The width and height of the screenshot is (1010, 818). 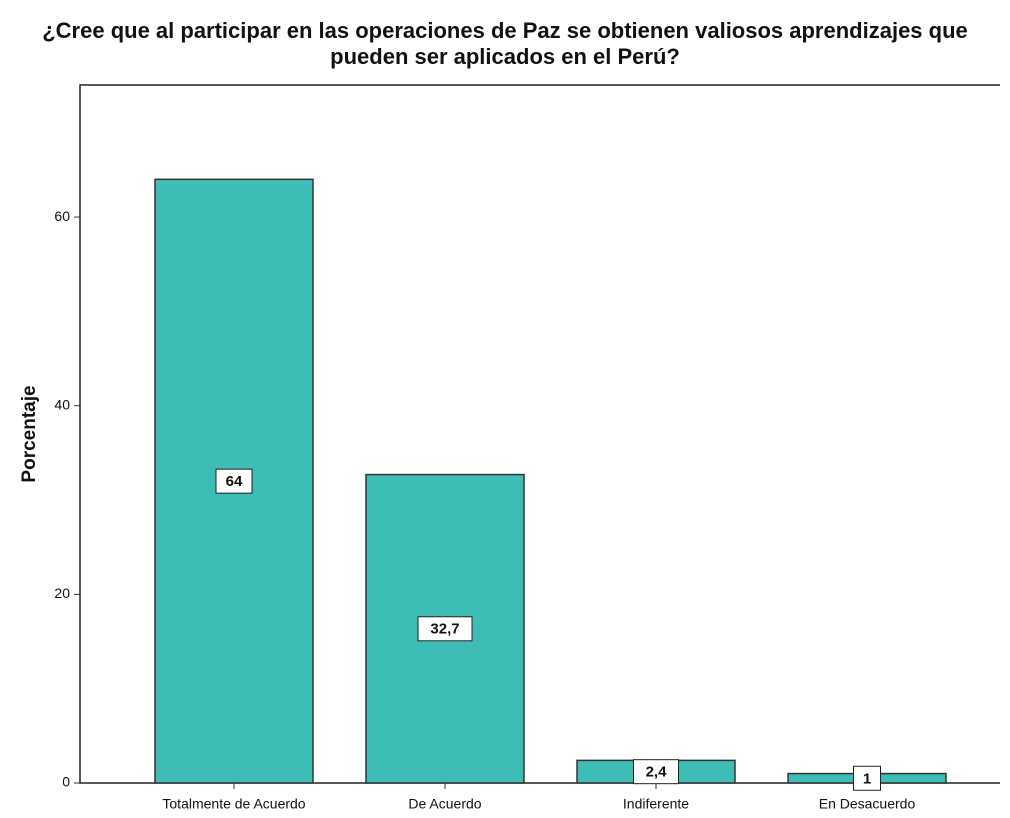 What do you see at coordinates (233, 804) in the screenshot?
I see `x-tick-label: Totalmente de Acuerdo` at bounding box center [233, 804].